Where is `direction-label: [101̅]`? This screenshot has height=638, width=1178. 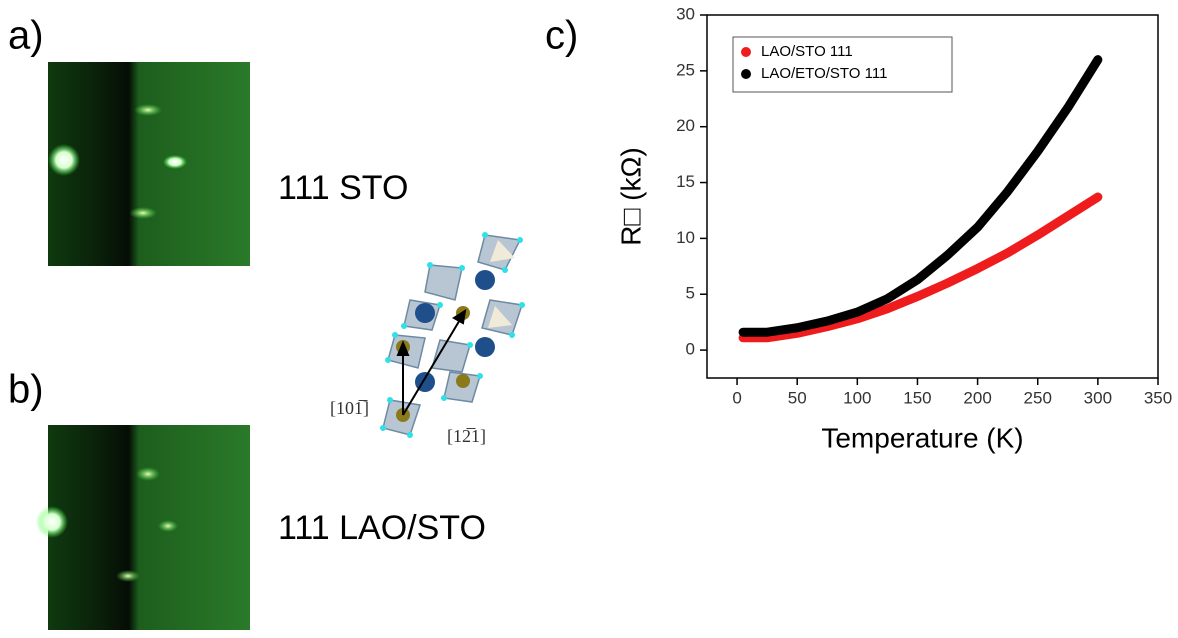 direction-label: [101̅] is located at coordinates (349, 408).